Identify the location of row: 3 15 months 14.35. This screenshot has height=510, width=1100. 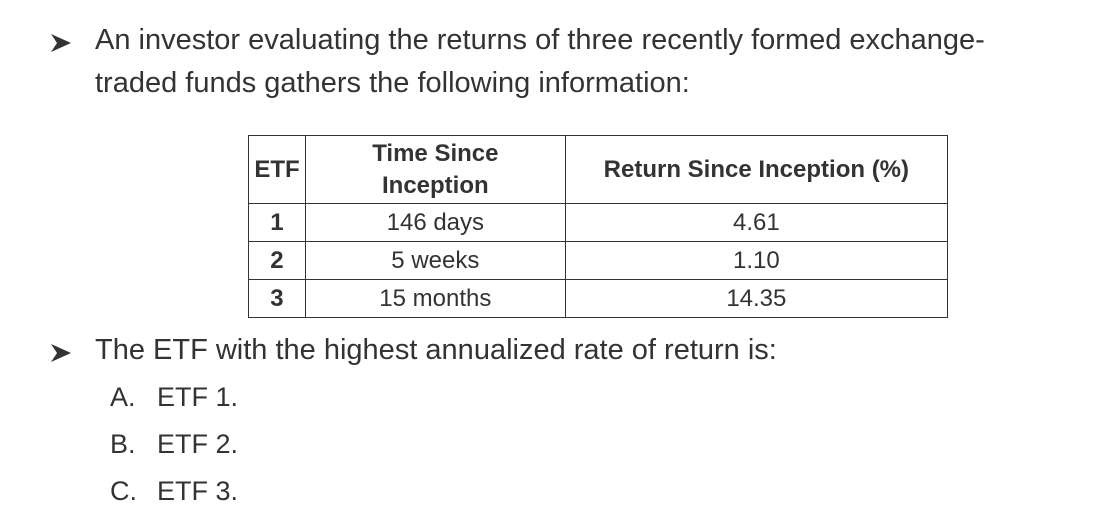
(598, 298).